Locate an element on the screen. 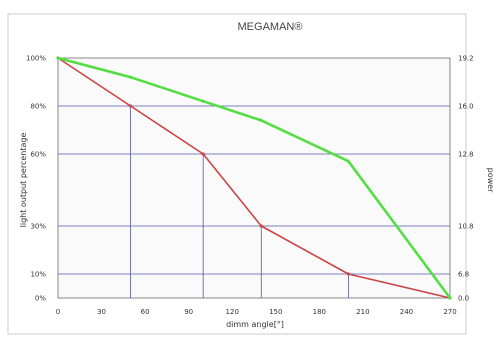  y-tick-label: 60% is located at coordinates (38, 155).